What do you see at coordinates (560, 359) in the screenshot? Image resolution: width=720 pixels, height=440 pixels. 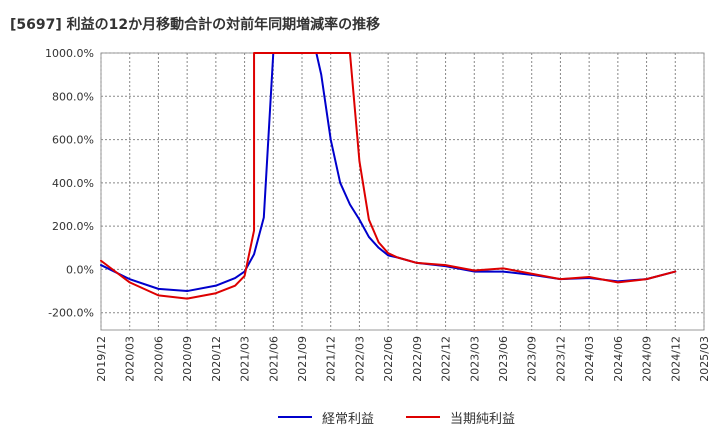 I see `x-tick-label-16: 2023/12` at bounding box center [560, 359].